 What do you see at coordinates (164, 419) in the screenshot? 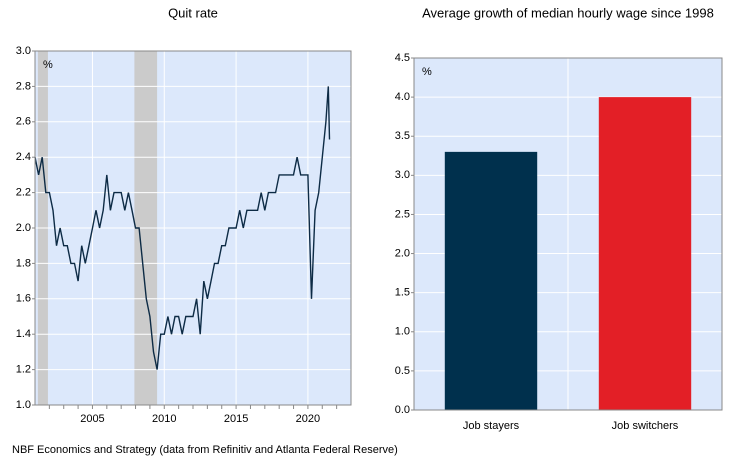
I see `x-tick-label: 2010` at bounding box center [164, 419].